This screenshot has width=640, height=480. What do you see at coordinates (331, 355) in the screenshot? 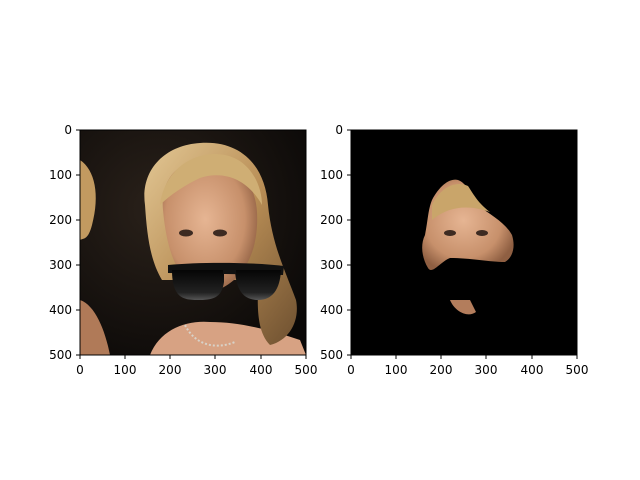
I see `right-y-tick: 500` at bounding box center [331, 355].